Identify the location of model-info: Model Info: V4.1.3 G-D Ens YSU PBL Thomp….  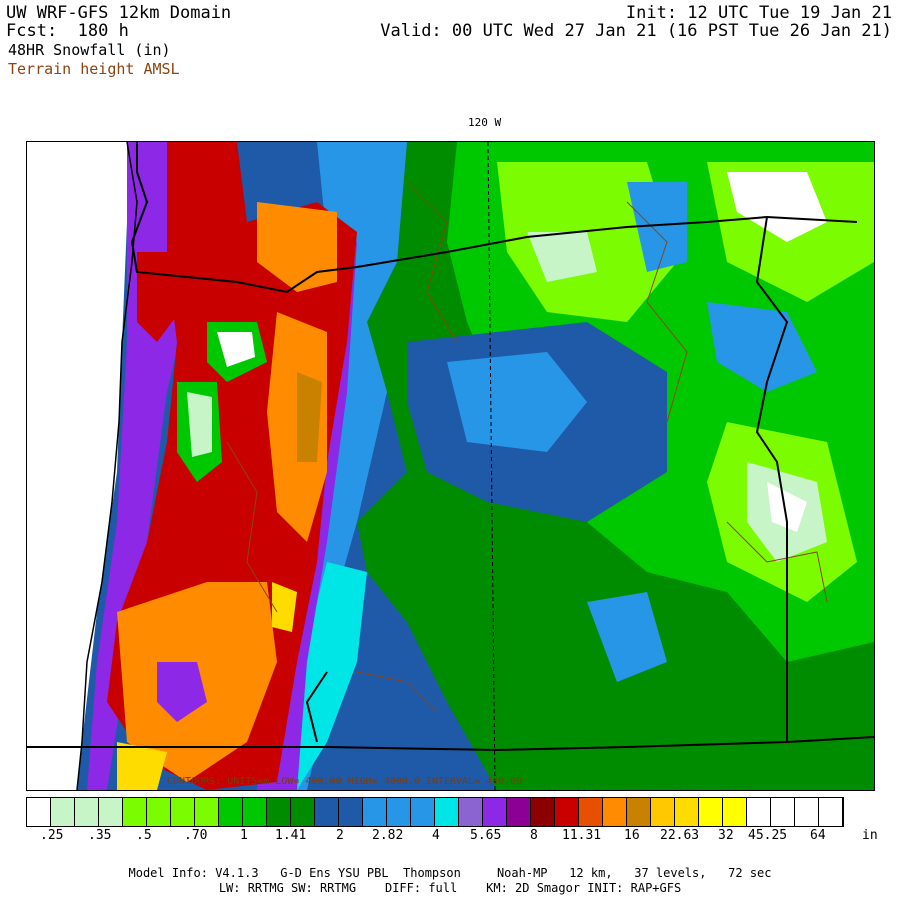
(450, 873).